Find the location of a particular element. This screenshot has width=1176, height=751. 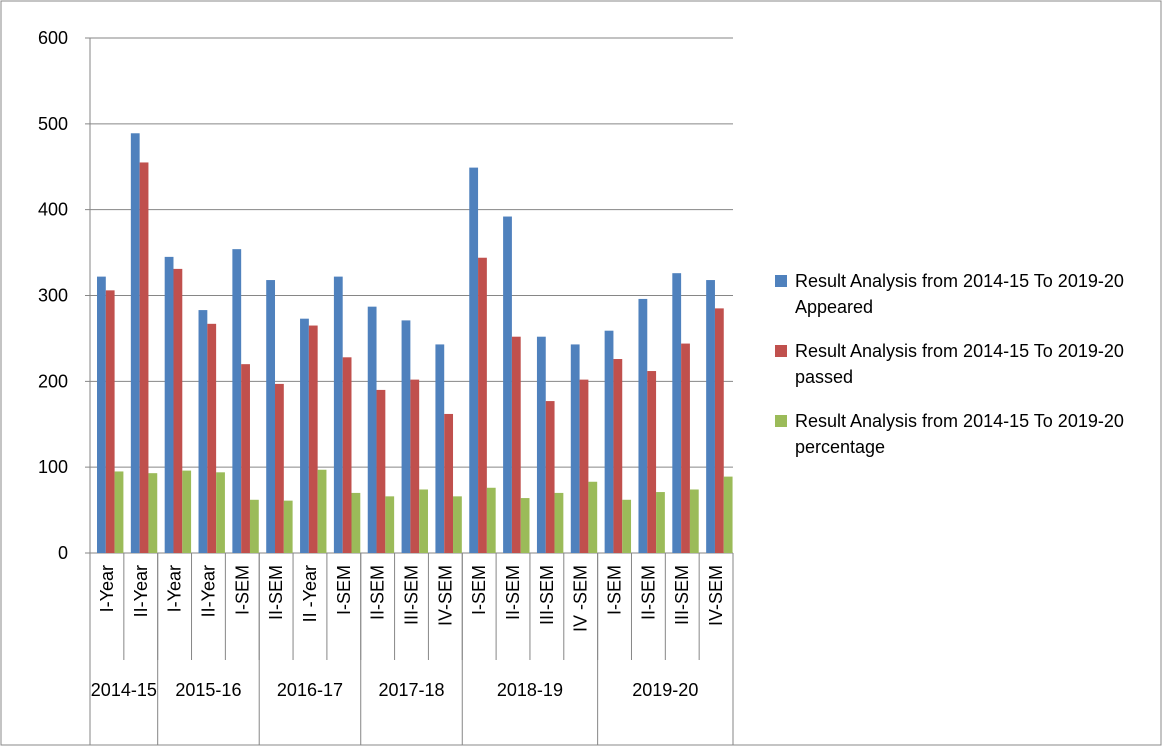

y-tick-label: 100 is located at coordinates (53, 467).